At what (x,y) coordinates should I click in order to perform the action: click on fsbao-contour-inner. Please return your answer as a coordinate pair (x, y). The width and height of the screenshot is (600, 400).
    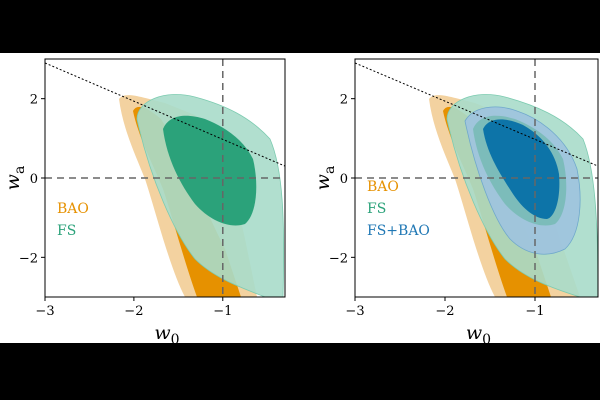
    Looking at the image, I should click on (521, 169).